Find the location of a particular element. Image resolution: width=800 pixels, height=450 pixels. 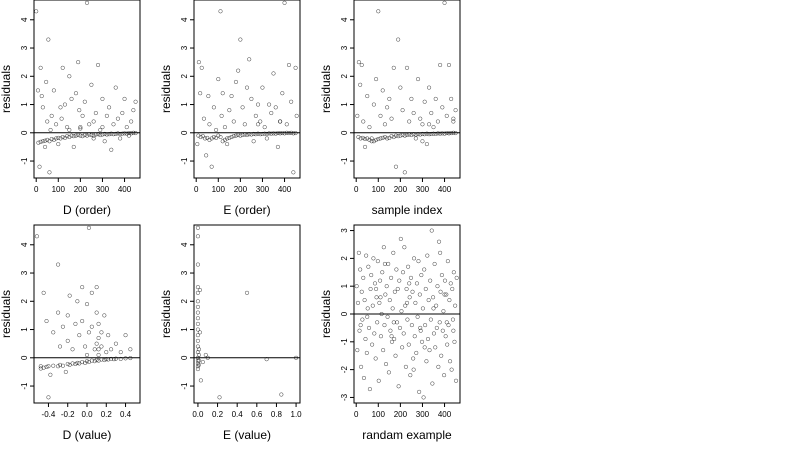

panel-e-order: 0 100 200 300 400 -1 0 1 2 3 4 E (order) residuals is located at coordinates (230, 108).